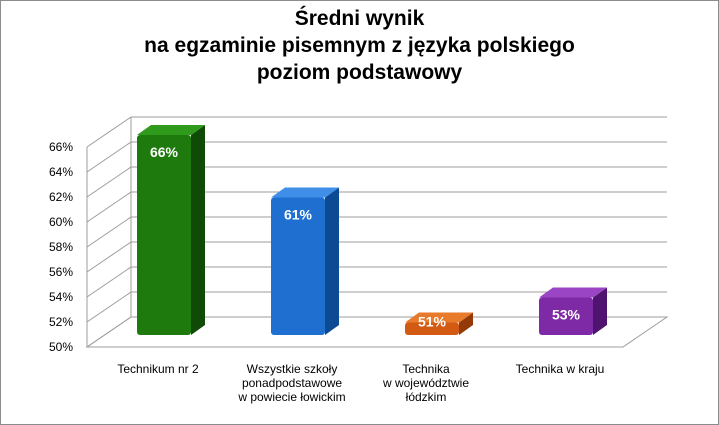 This screenshot has width=719, height=425. What do you see at coordinates (61, 272) in the screenshot?
I see `y-tick-label: 56%` at bounding box center [61, 272].